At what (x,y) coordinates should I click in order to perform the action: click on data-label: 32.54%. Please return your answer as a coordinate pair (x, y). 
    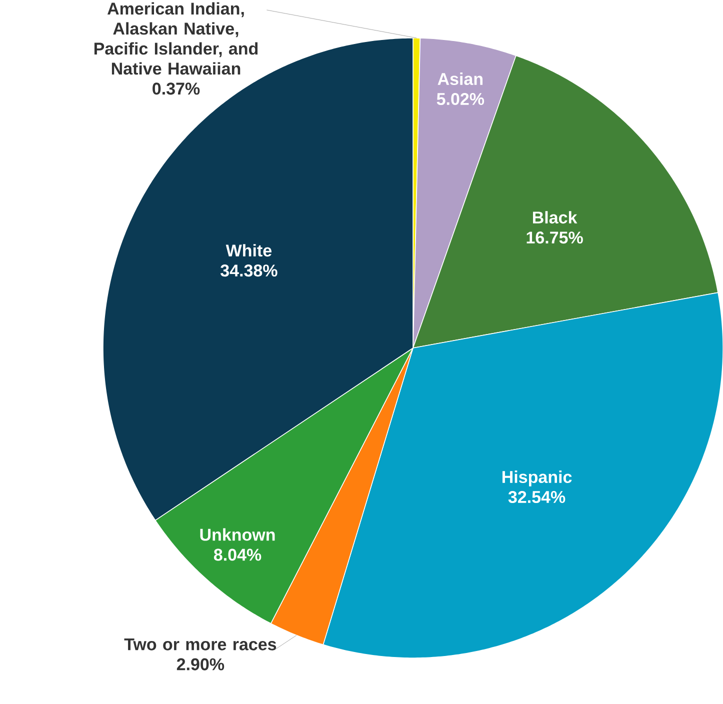
    Looking at the image, I should click on (537, 497).